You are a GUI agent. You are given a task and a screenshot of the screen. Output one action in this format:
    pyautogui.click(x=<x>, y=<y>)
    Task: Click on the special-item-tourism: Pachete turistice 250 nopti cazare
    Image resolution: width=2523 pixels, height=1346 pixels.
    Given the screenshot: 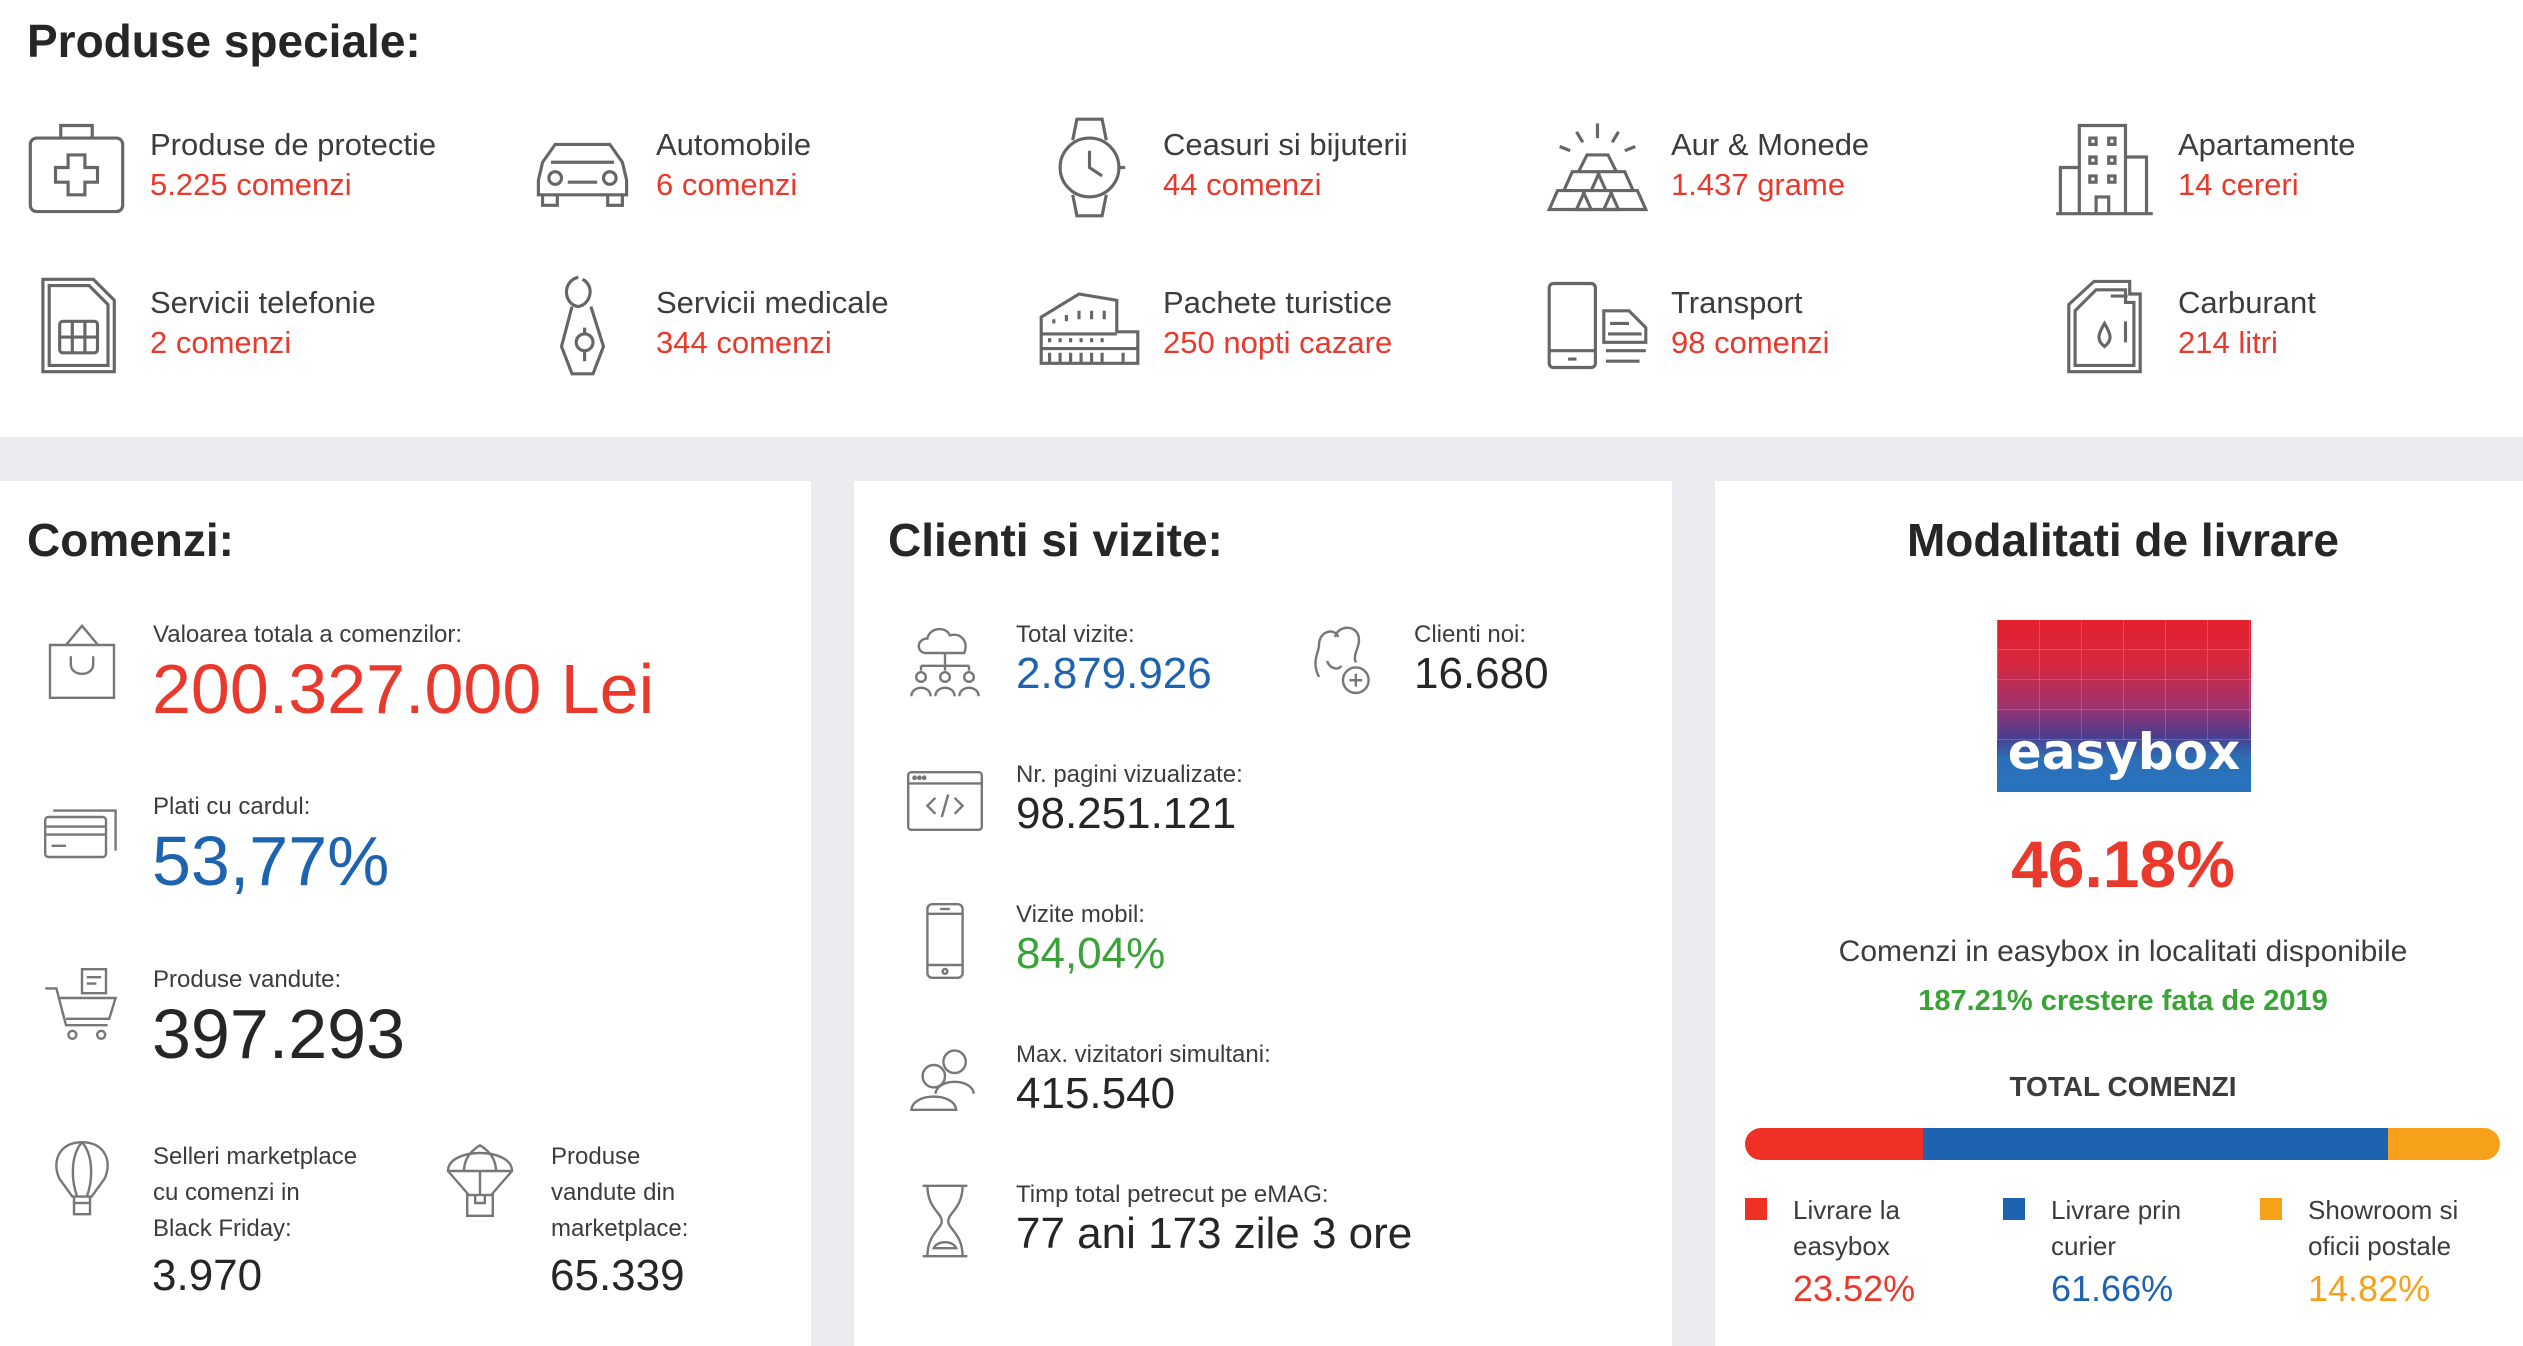 What is the action you would take?
    pyautogui.click(x=1287, y=328)
    